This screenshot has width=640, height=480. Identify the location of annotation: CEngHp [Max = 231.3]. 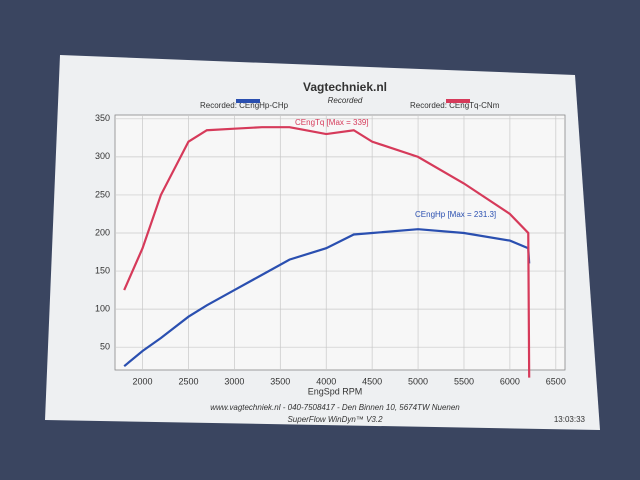
(455, 214).